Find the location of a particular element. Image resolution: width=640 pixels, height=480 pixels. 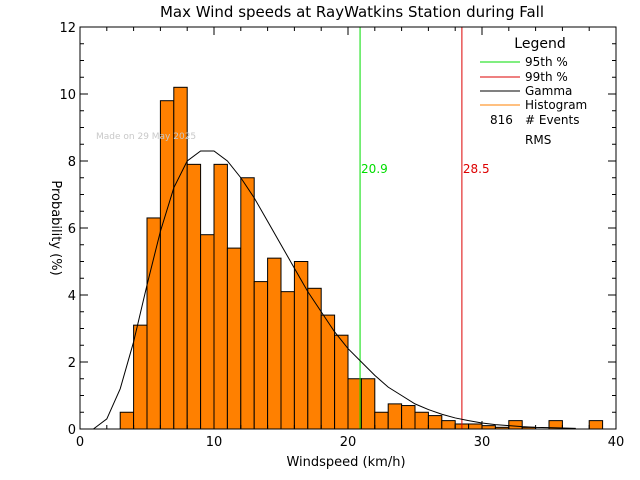

y-axis-label: Probability (%) is located at coordinates (55, 227).